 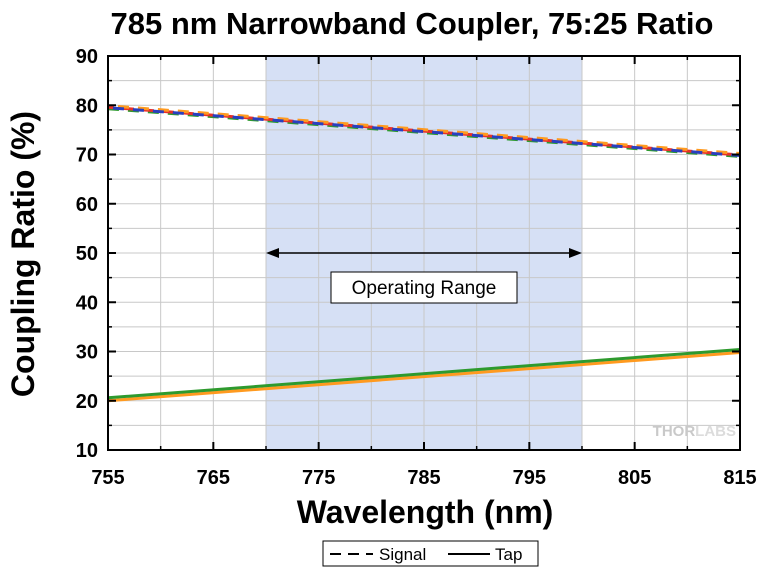 I want to click on y-tick-labels: 10 20 30 40 50 60 70 80 90, so click(x=87, y=254).